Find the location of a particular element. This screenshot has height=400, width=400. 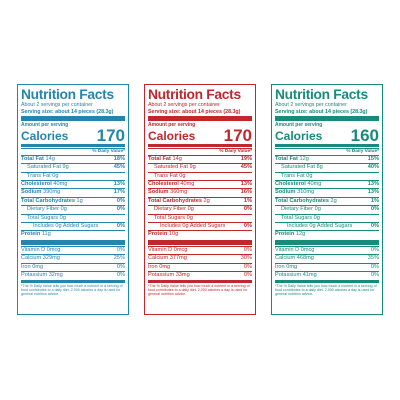

nutrient-row: Sodium 360mg 16% is located at coordinates (200, 192).